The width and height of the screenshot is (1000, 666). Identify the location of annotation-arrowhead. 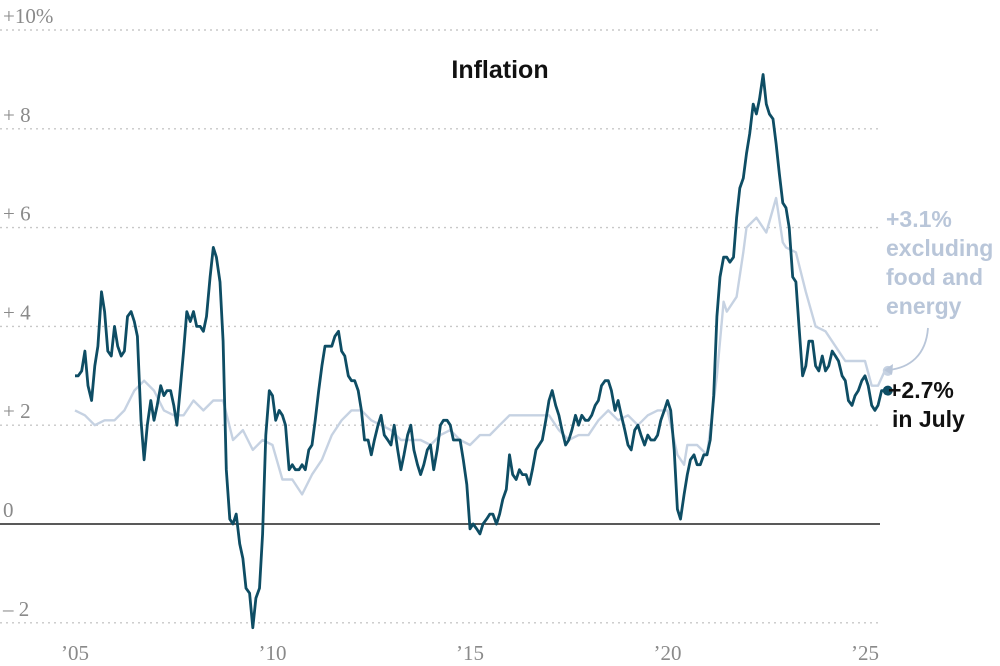
(888, 369).